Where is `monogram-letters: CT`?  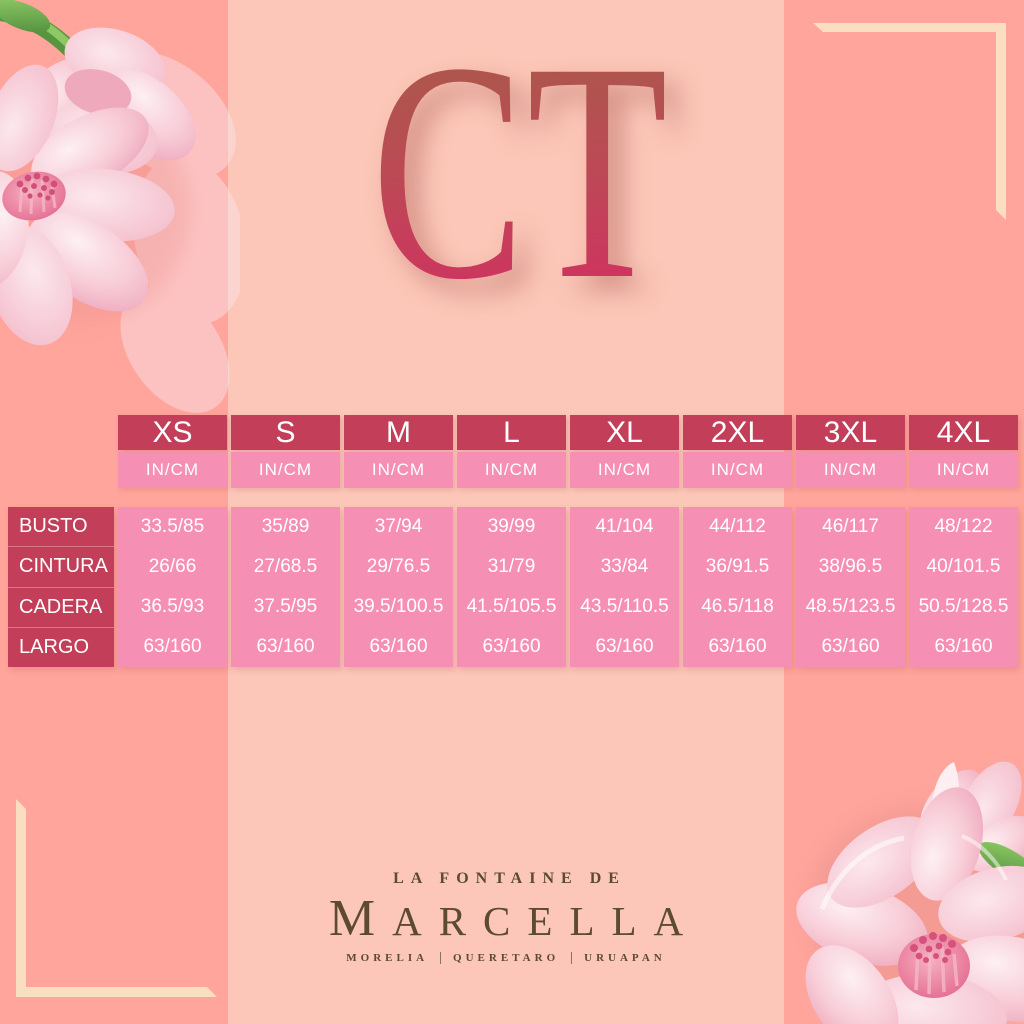 monogram-letters: CT is located at coordinates (520, 172).